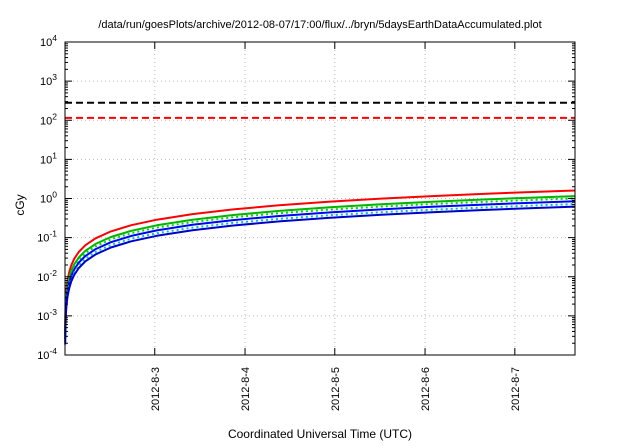 The width and height of the screenshot is (640, 448). Describe the element at coordinates (20, 205) in the screenshot. I see `y-axis-label: cGy` at that location.